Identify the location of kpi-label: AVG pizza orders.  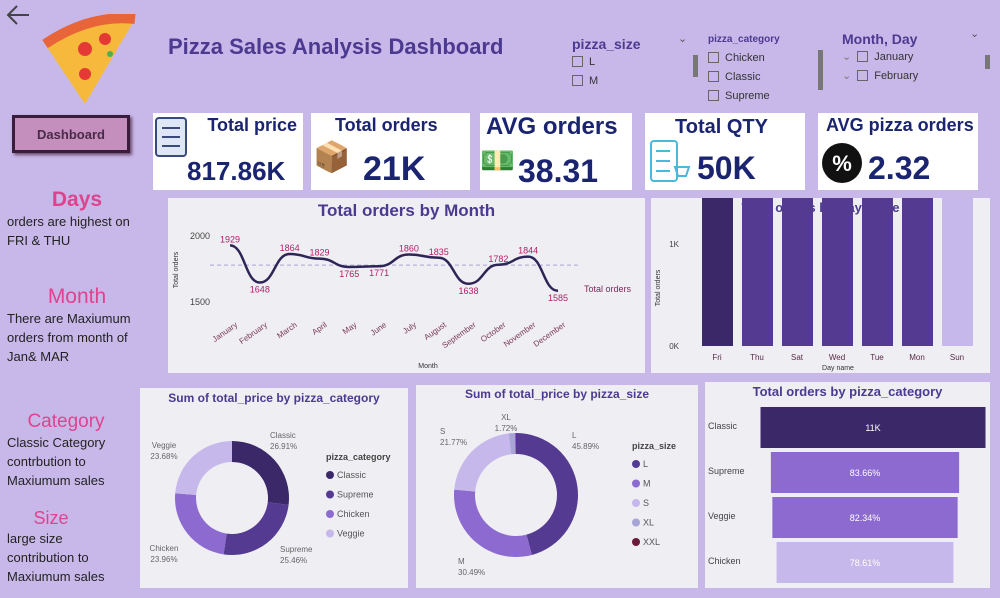
(900, 125).